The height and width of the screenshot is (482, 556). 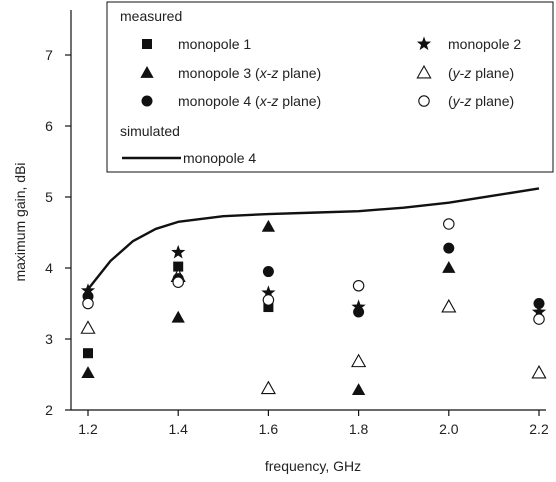 What do you see at coordinates (49, 126) in the screenshot?
I see `y-tick-label: 6` at bounding box center [49, 126].